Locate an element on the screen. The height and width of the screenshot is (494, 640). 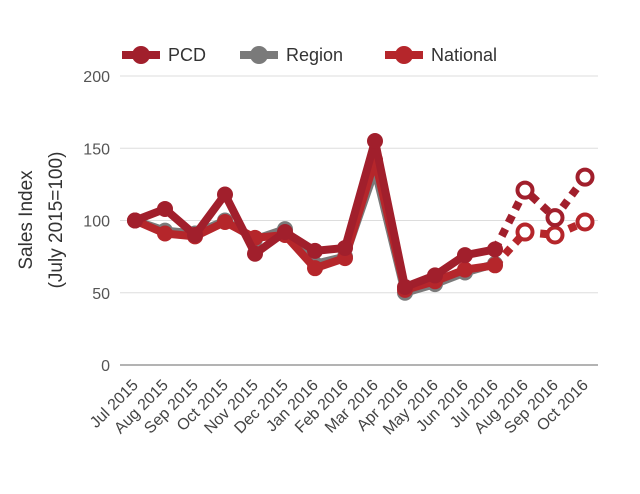
legend-label: National is located at coordinates (464, 55).